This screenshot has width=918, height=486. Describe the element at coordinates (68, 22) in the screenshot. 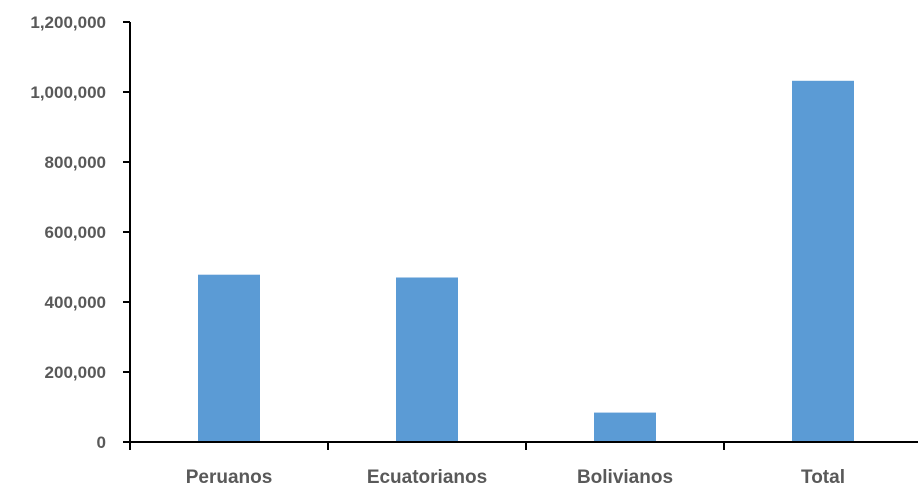

I see `y-tick-label: 1,200,000` at that location.